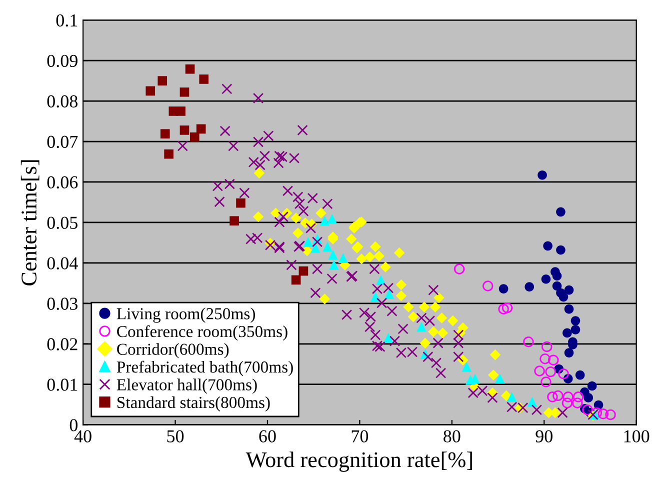  What do you see at coordinates (62, 182) in the screenshot?
I see `y-tick-label: 0.06` at bounding box center [62, 182].